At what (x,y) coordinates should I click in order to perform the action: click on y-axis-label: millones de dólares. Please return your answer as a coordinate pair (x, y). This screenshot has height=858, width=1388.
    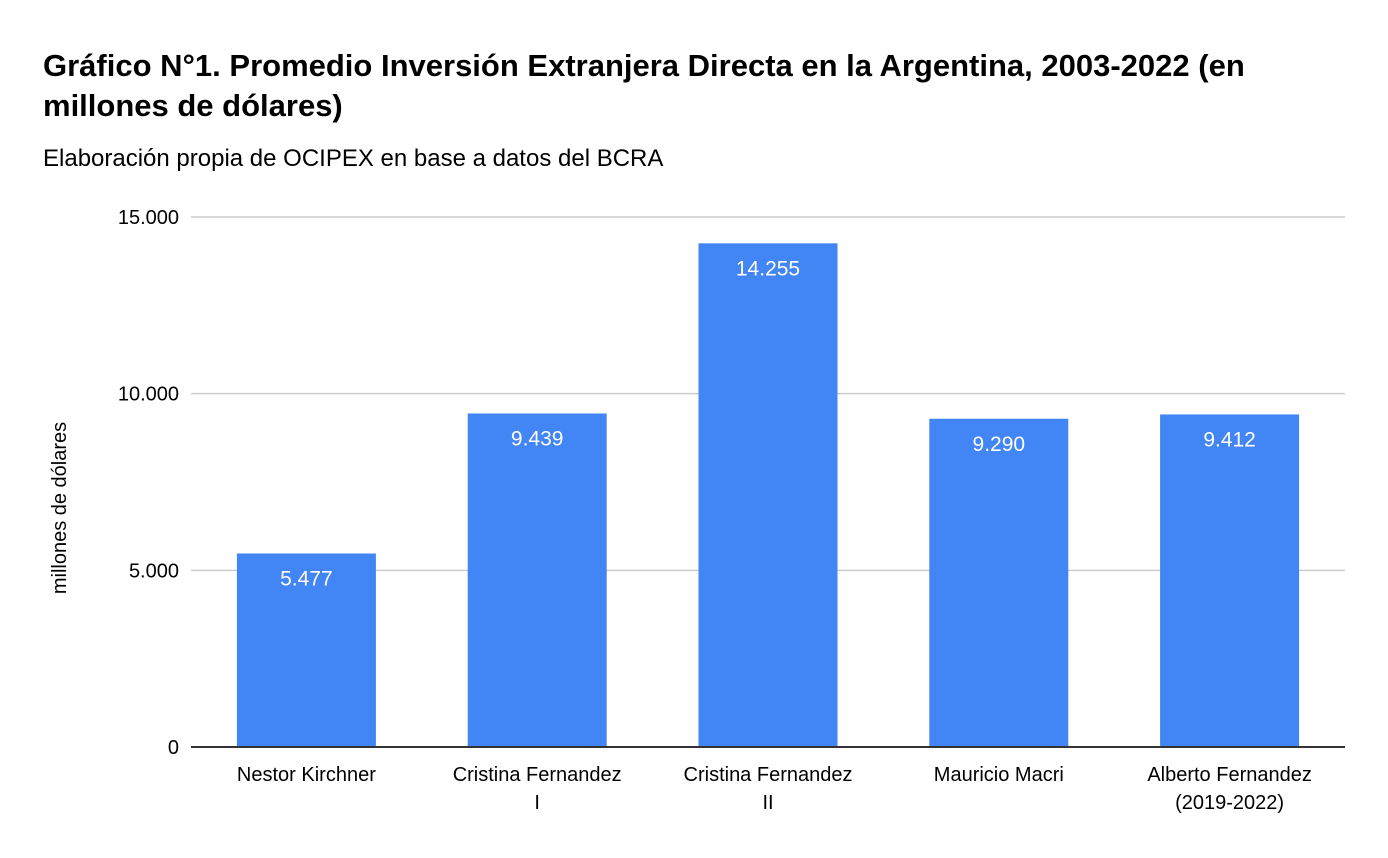
    Looking at the image, I should click on (60, 508).